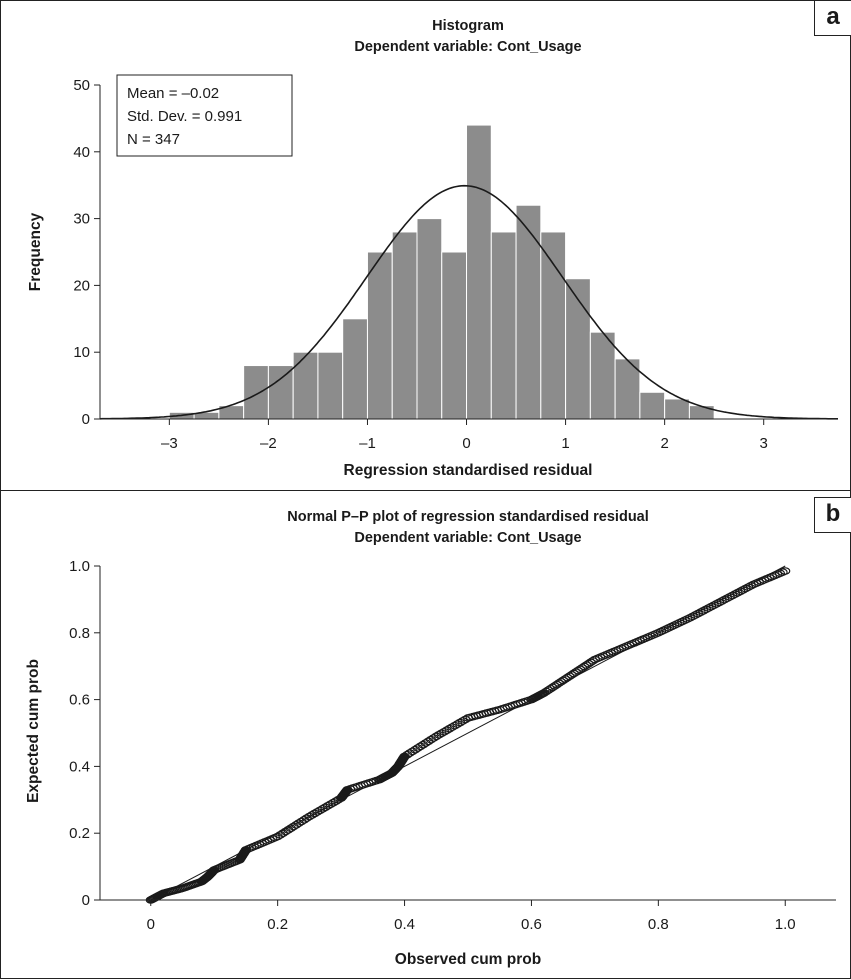  Describe the element at coordinates (468, 470) in the screenshot. I see `histogram-x-axis-label: Regression standardised residual` at that location.